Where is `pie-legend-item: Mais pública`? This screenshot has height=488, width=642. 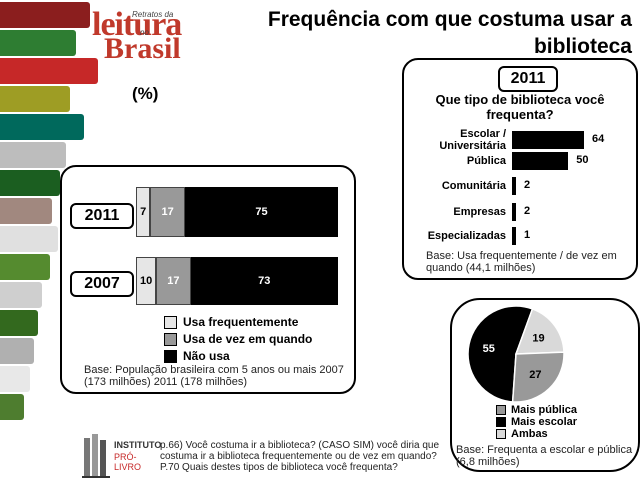
pie-legend-item: Mais pública is located at coordinates (536, 410).